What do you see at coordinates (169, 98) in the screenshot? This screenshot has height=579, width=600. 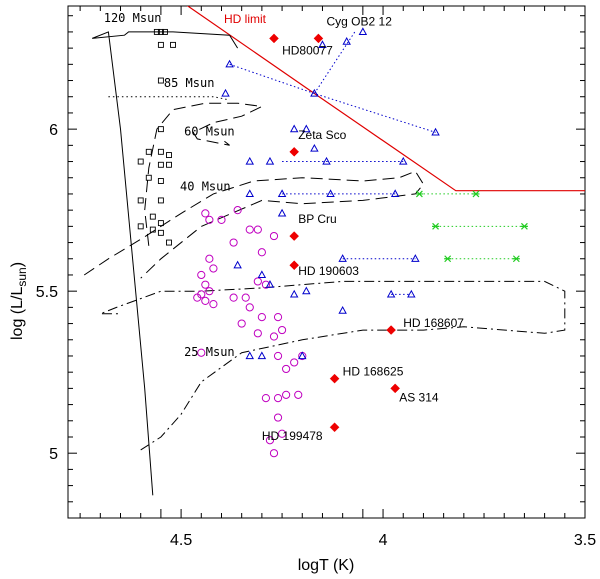 I see `track-85-msun` at bounding box center [169, 98].